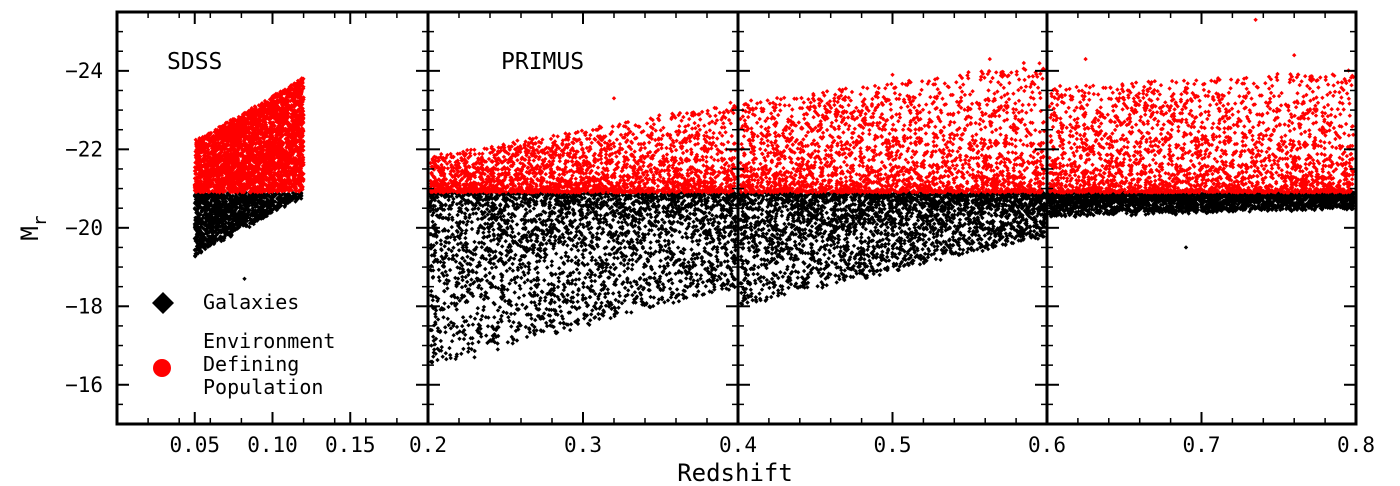 Image resolution: width=1400 pixels, height=486 pixels. Describe the element at coordinates (163, 303) in the screenshot. I see `diamond-icon` at that location.